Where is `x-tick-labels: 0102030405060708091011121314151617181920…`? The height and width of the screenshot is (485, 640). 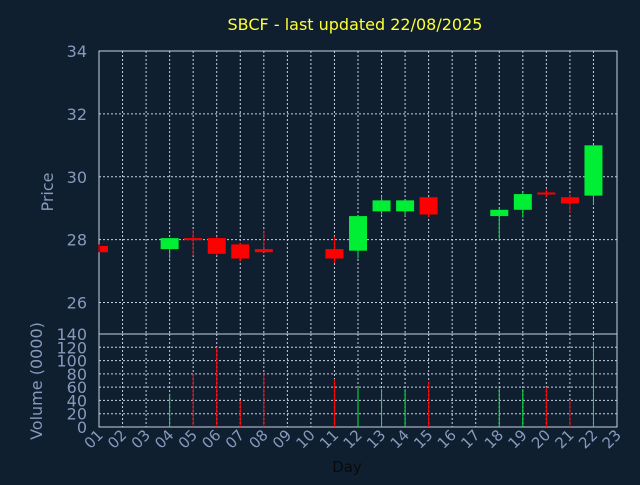 x-tick-labels: 0102030405060708091011121314151617181920… is located at coordinates (353, 439).